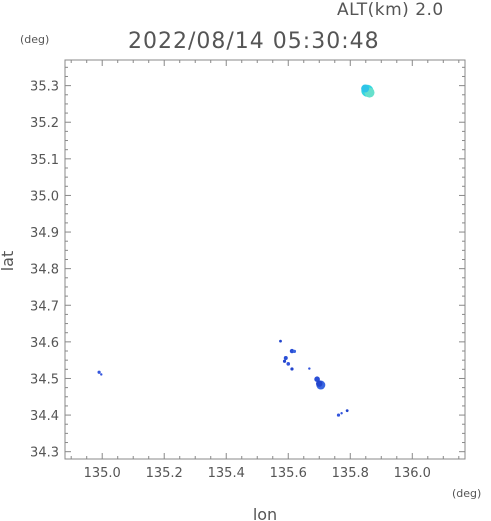 This screenshot has height=521, width=491. Describe the element at coordinates (44, 343) in the screenshot. I see `y-tick-label: 34.6` at that location.